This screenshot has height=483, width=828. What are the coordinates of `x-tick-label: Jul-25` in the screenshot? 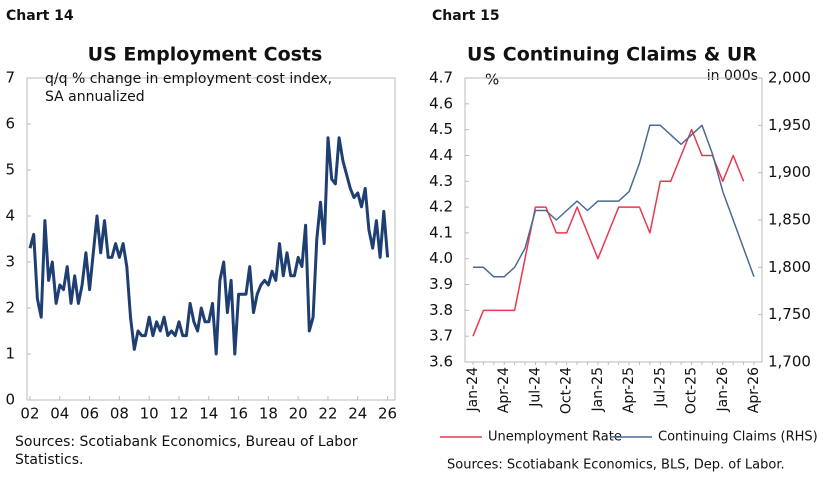 It's located at (660, 387).